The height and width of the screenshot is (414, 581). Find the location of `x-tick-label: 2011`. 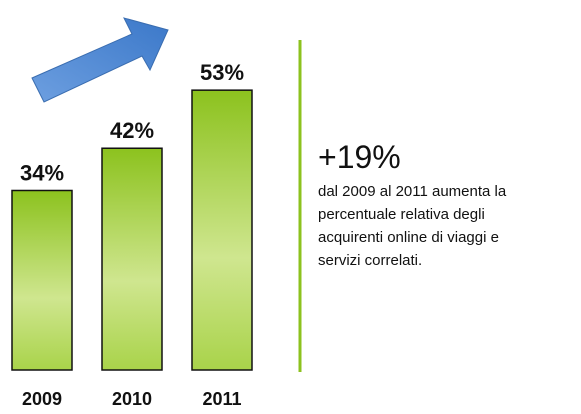

x-tick-label: 2011 is located at coordinates (221, 399).